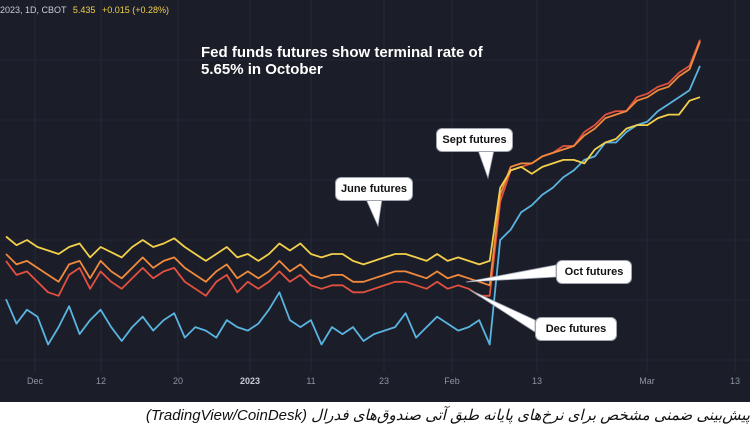 This screenshot has width=750, height=430. Describe the element at coordinates (35, 381) in the screenshot. I see `x-tick-label: Dec` at that location.